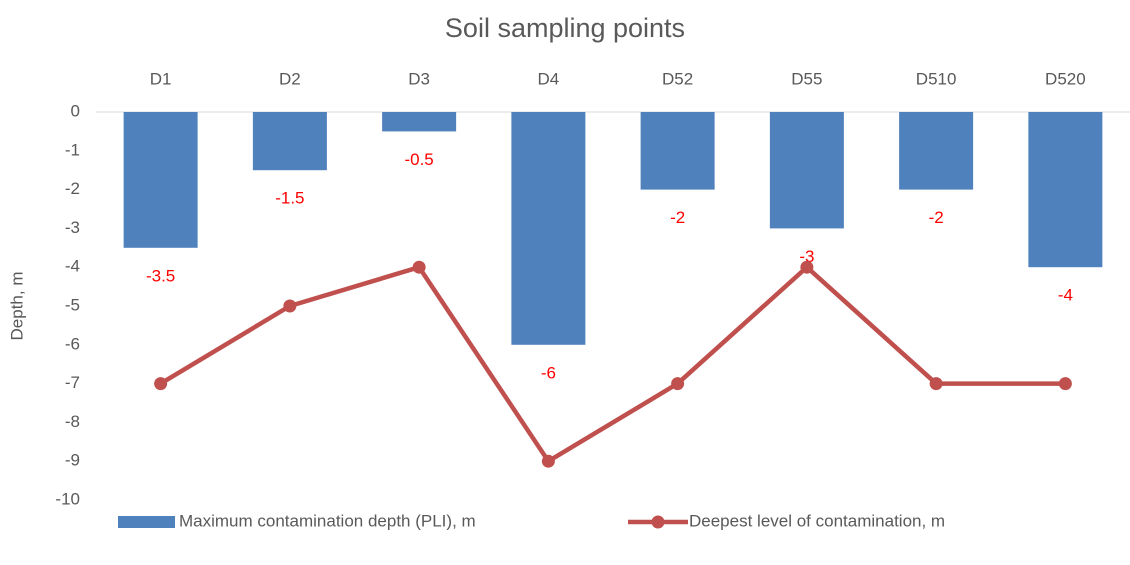 The width and height of the screenshot is (1130, 565). What do you see at coordinates (548, 372) in the screenshot?
I see `data-label: -6` at bounding box center [548, 372].